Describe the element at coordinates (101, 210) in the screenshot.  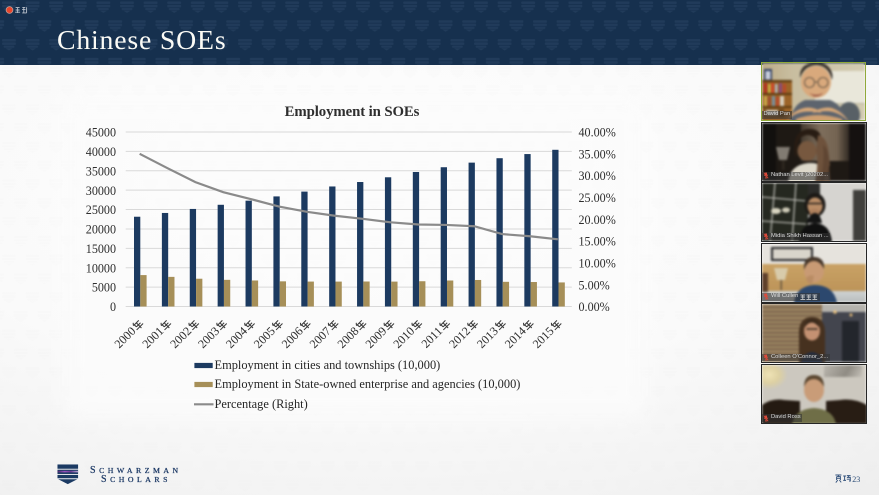
I see `svg-text: 25000` at that location.